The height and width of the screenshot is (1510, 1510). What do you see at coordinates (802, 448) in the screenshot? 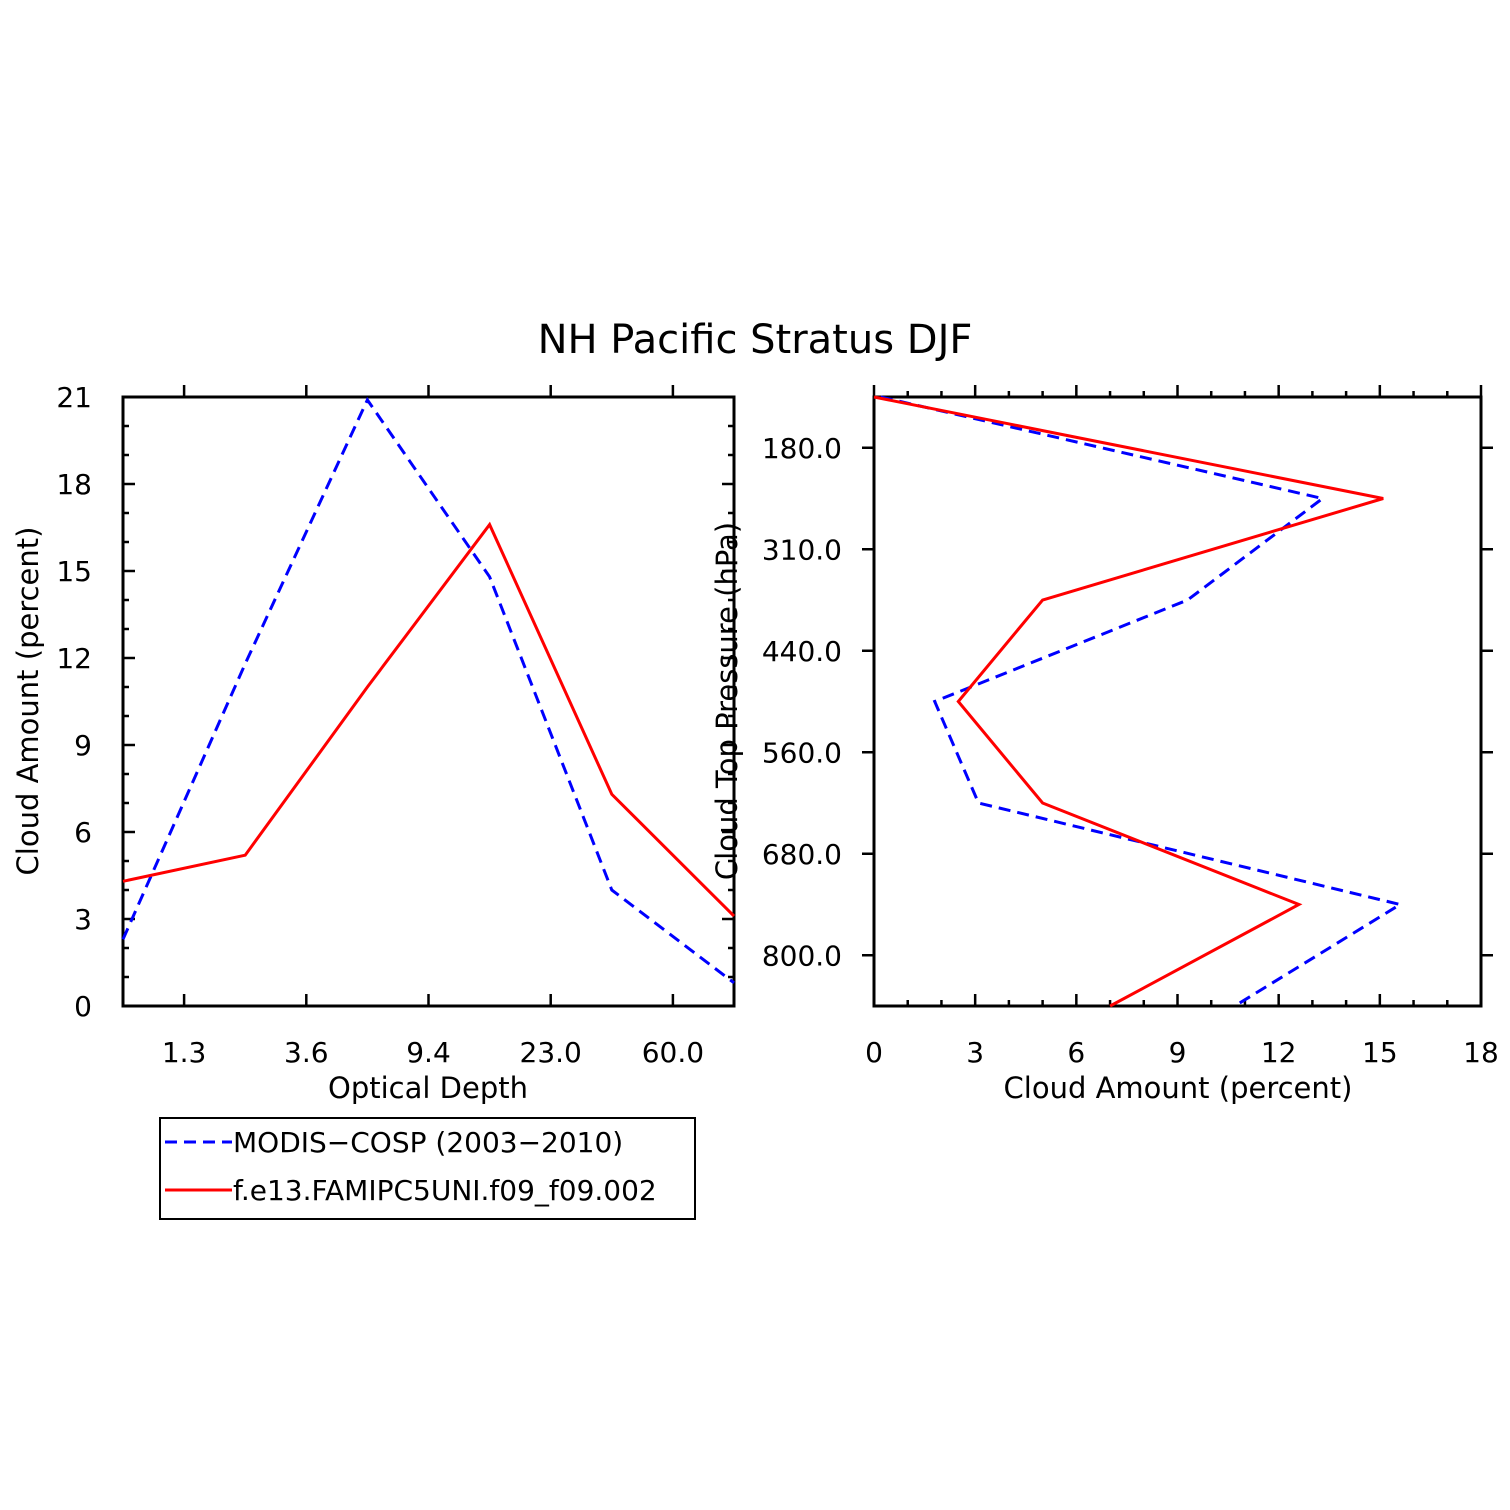
I see `right-y-tick-label: 180.0` at bounding box center [802, 448].